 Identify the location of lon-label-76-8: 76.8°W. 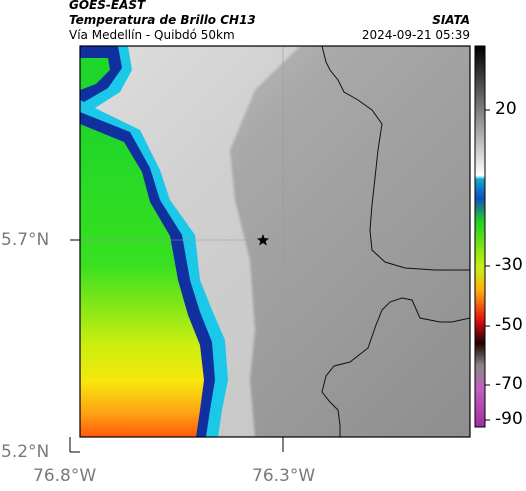
(65, 476).